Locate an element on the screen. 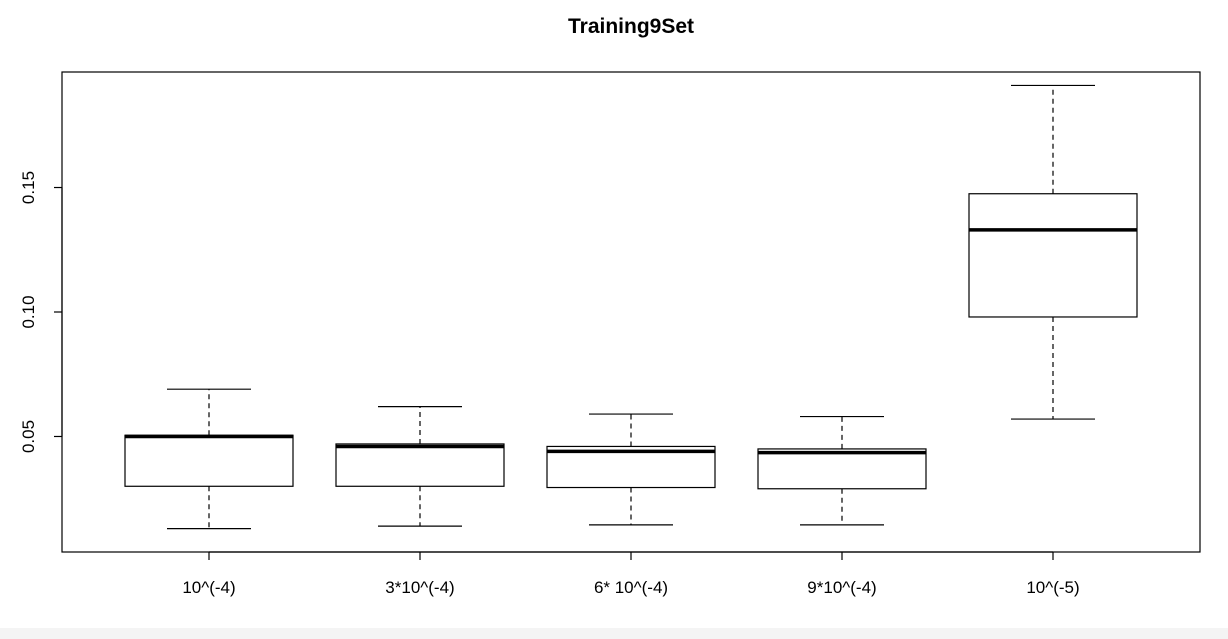 Image resolution: width=1228 pixels, height=639 pixels. x-tick-label: 3*10^(-4) is located at coordinates (419, 587).